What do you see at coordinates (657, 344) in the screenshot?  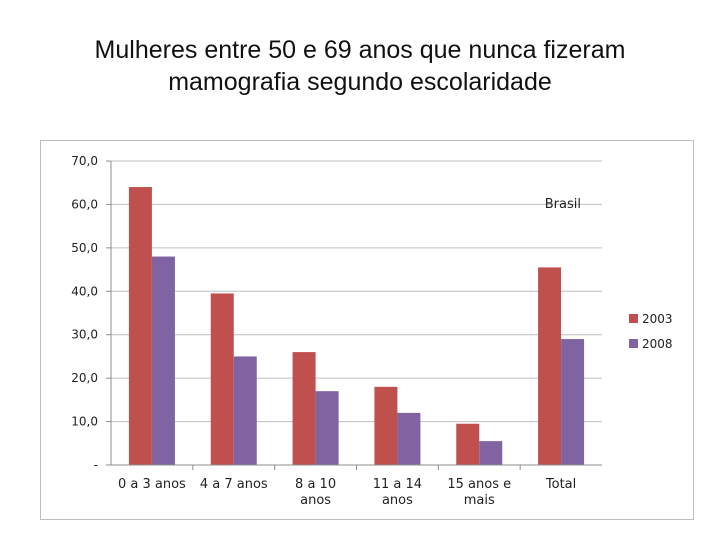 I see `legend-label-2008: 2008` at bounding box center [657, 344].